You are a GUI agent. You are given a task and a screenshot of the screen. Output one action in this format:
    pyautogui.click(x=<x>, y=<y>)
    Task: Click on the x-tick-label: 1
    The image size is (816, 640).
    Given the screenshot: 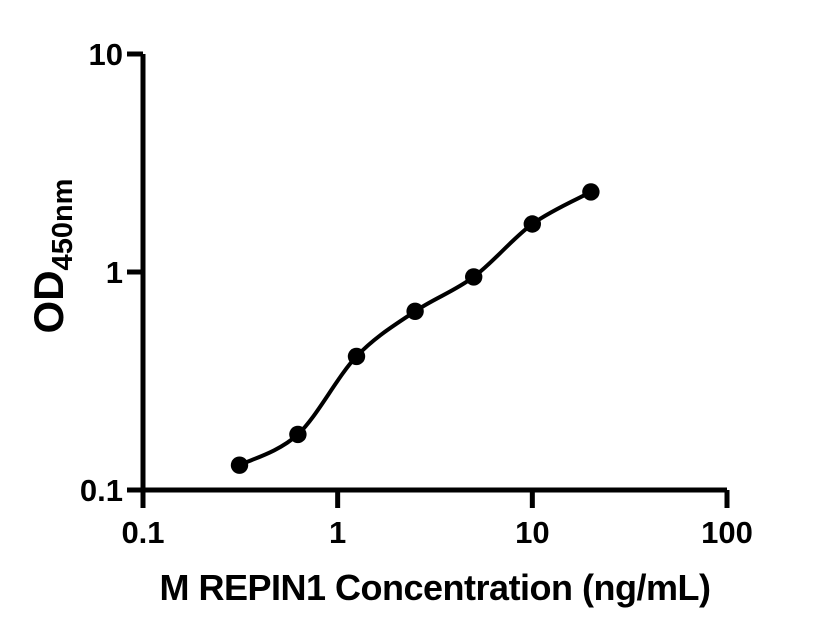 What is the action you would take?
    pyautogui.click(x=337, y=532)
    